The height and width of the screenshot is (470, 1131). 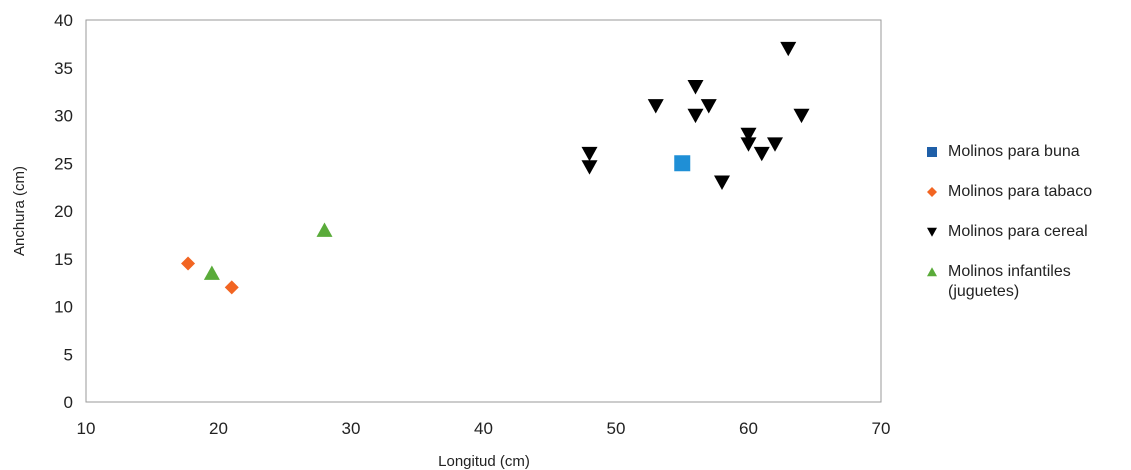 I want to click on y-tick-label: 15, so click(x=63, y=259).